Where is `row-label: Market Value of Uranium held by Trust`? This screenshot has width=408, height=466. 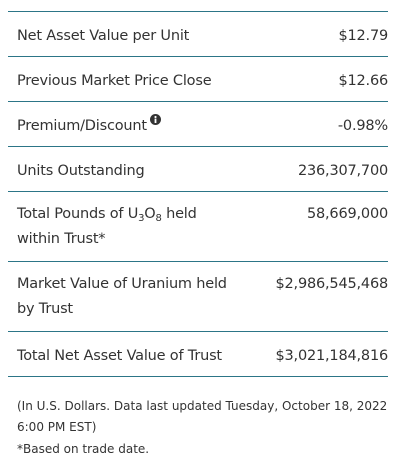 row-label: Market Value of Uranium held by Trust is located at coordinates (122, 296).